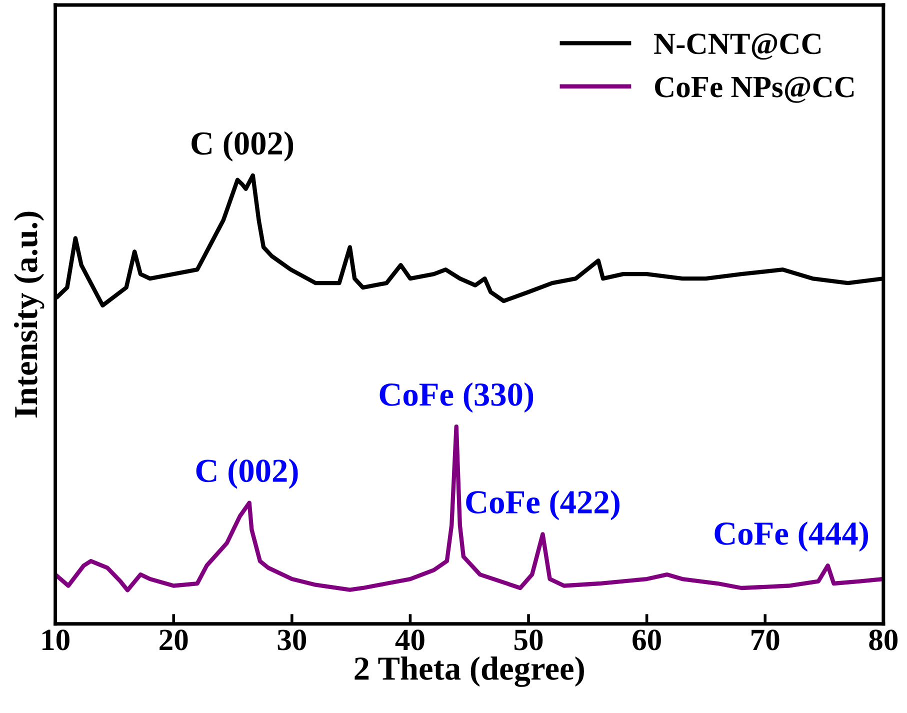  What do you see at coordinates (791, 536) in the screenshot?
I see `annotation: CoFe (444)` at bounding box center [791, 536].